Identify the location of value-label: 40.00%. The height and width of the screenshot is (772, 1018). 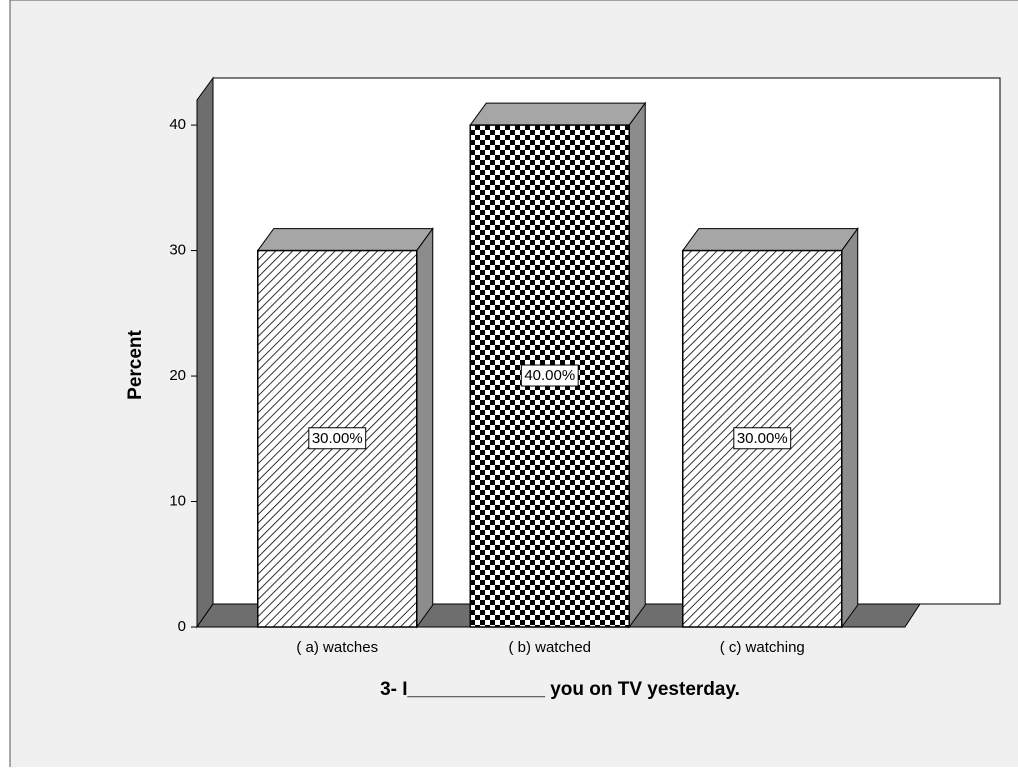
(549, 375).